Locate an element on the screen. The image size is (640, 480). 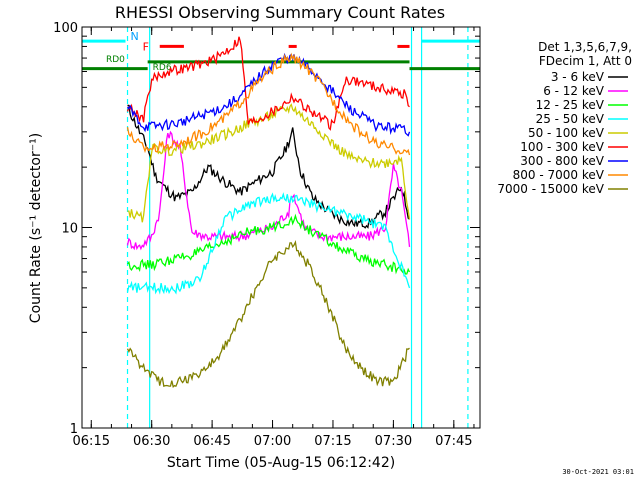
y-tick-label: 10 is located at coordinates (69, 229).